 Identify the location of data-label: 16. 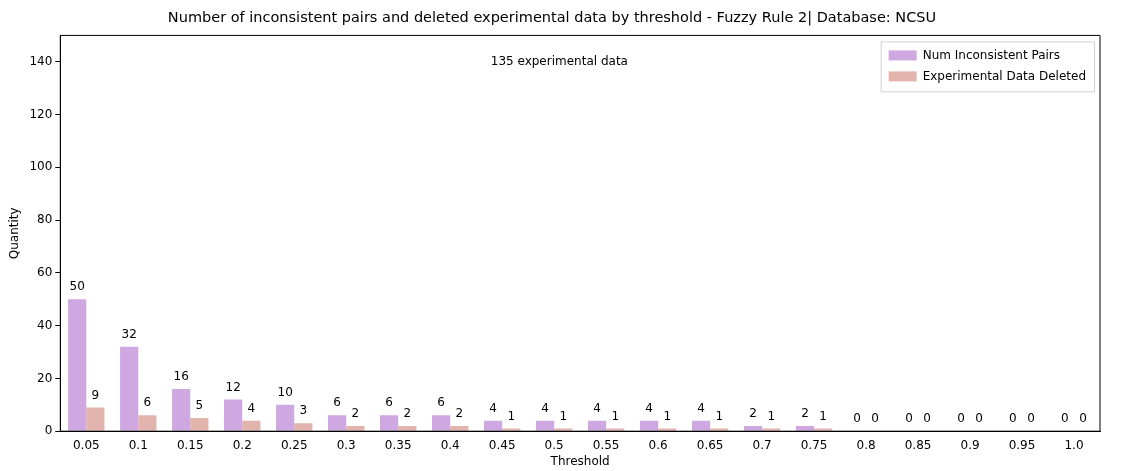
(181, 376).